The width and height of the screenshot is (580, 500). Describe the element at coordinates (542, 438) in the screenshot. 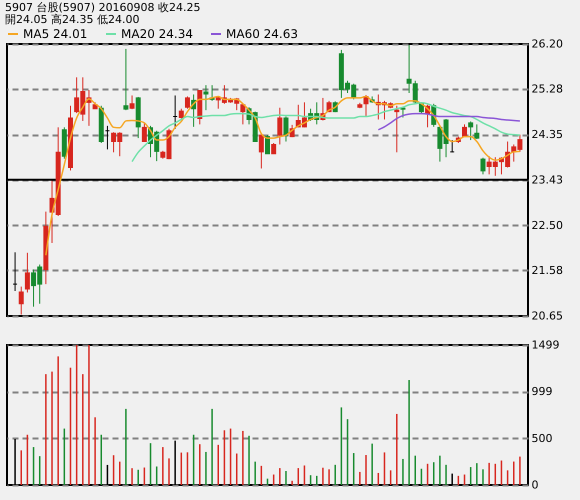

I see `y-tick-label: 500` at that location.